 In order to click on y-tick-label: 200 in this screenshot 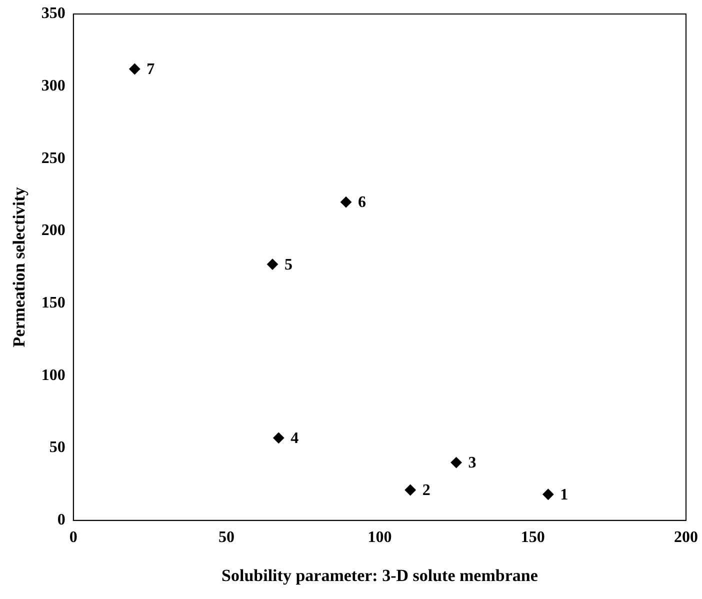, I will do `click(53, 231)`.